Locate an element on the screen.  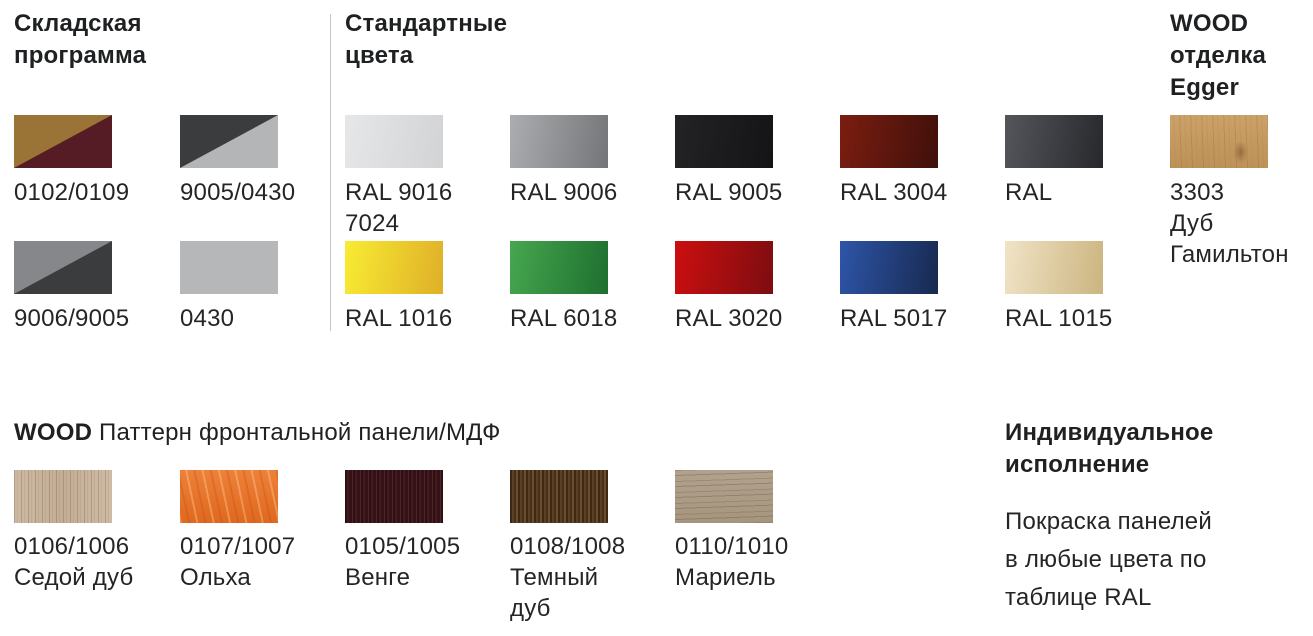
swatch-label-line1: RAL 9016 is located at coordinates (399, 192).